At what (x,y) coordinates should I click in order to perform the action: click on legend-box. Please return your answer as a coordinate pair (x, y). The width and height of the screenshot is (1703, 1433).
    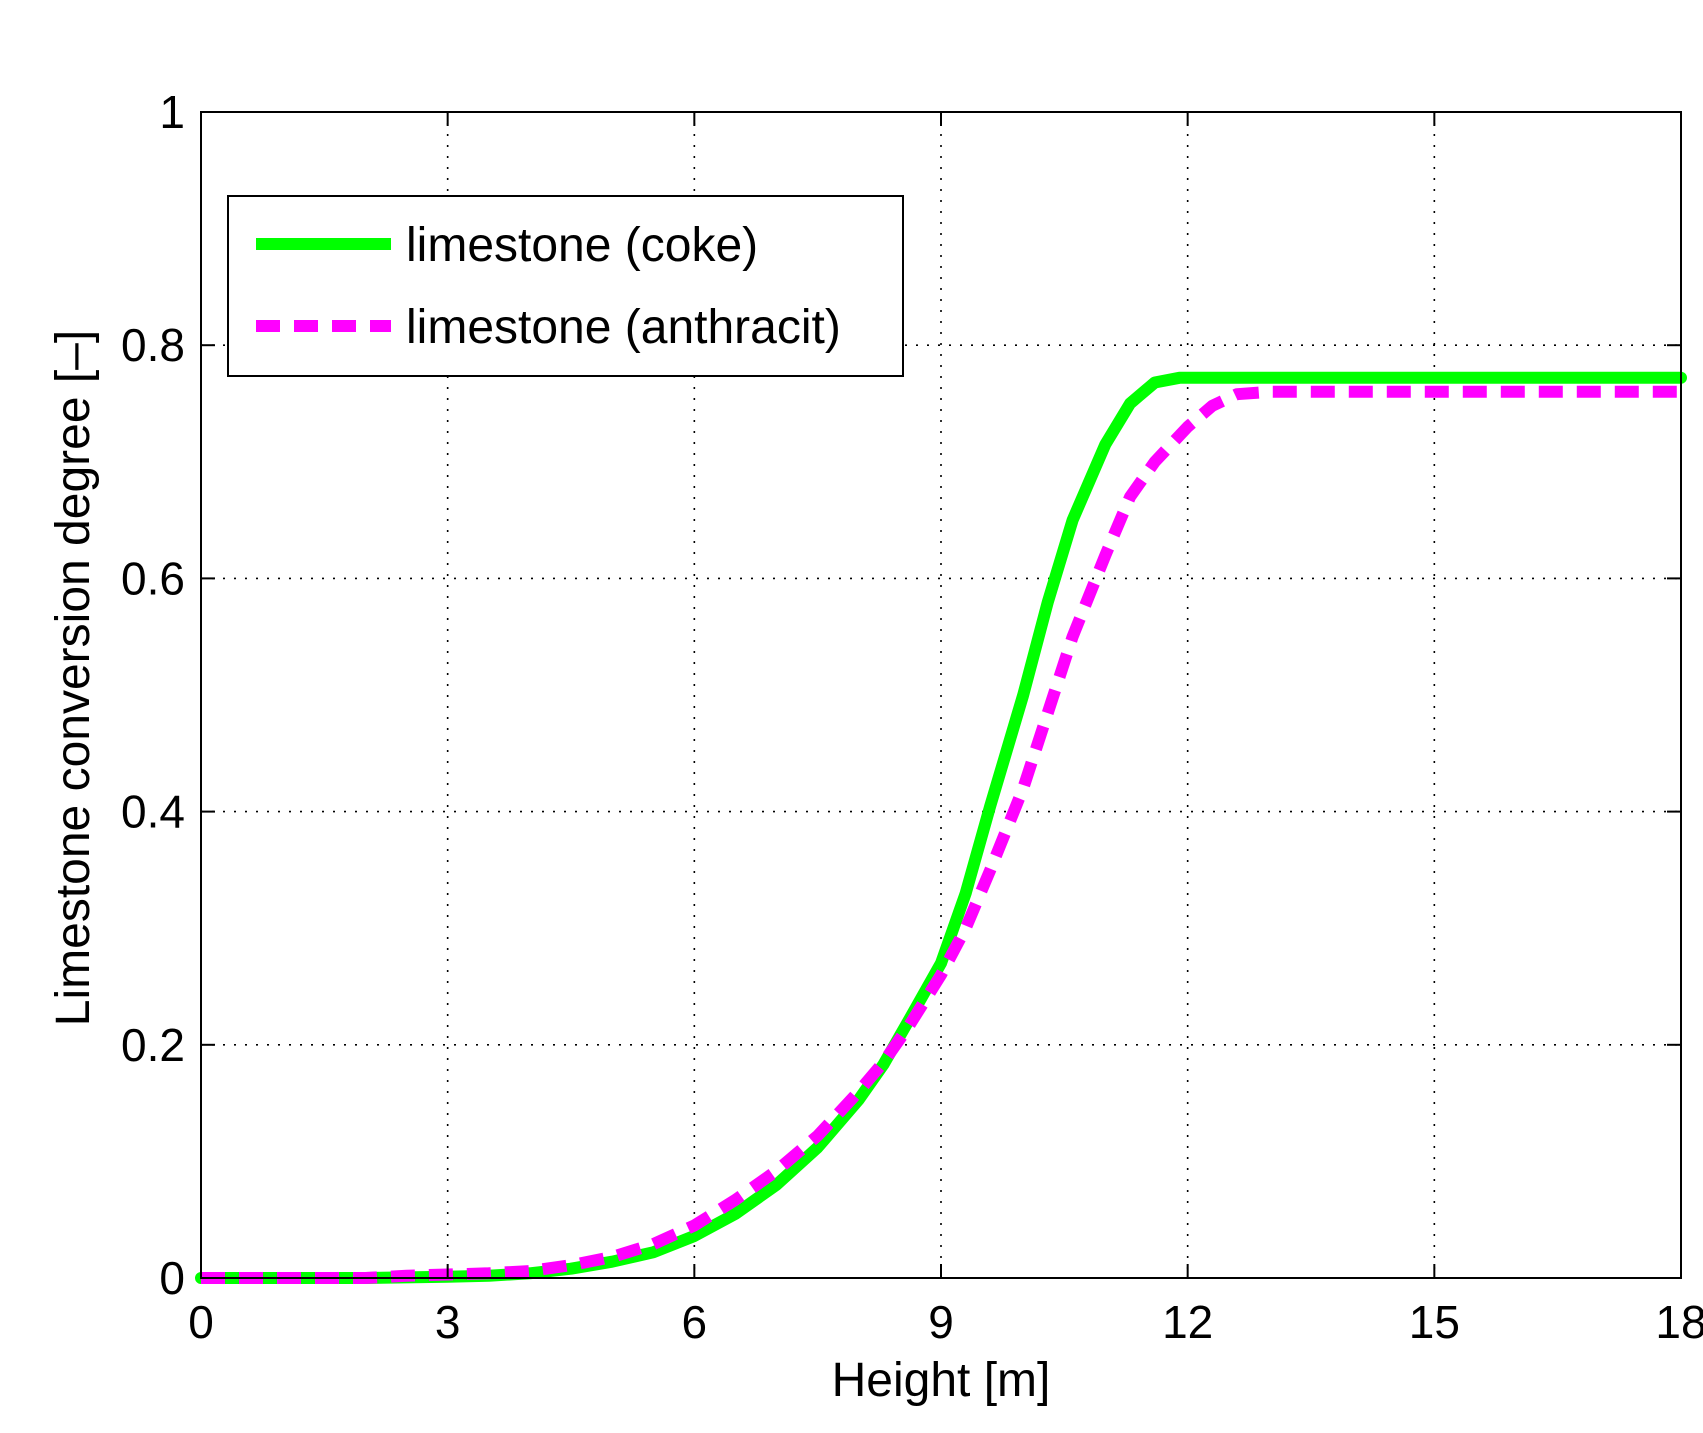
    Looking at the image, I should click on (565, 286).